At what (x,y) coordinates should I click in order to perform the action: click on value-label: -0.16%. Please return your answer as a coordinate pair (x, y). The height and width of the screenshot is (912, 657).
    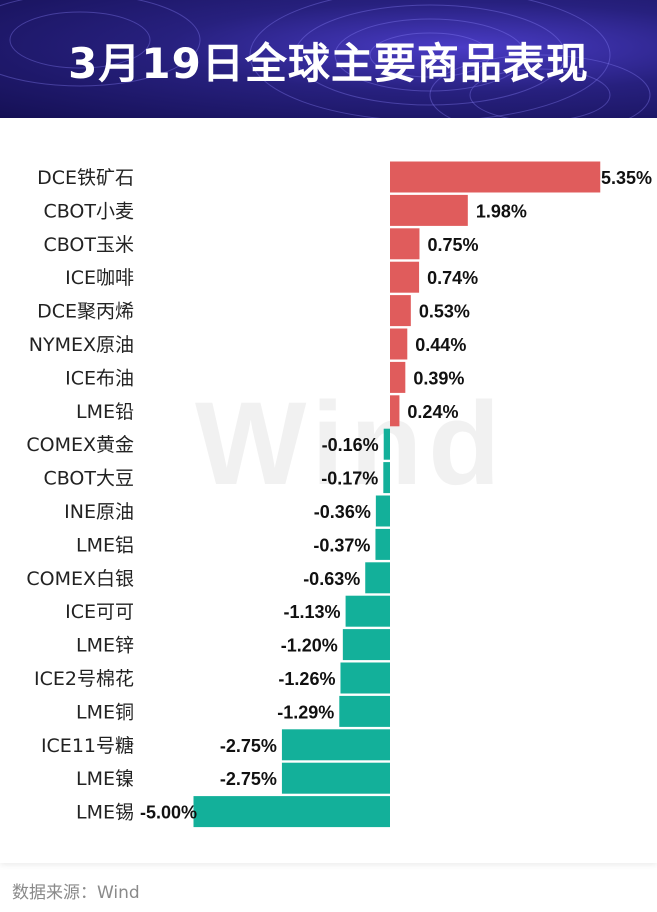
    Looking at the image, I should click on (350, 445).